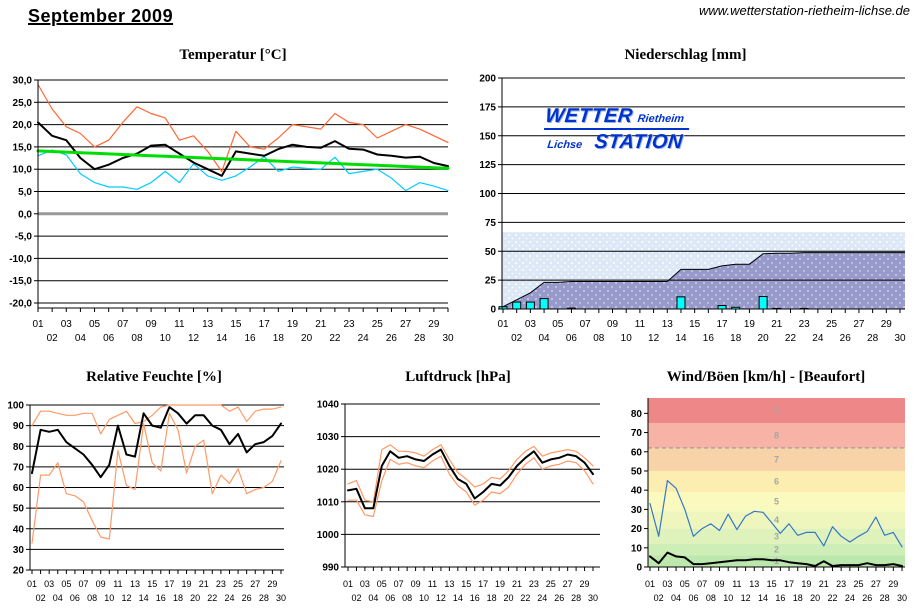  Describe the element at coordinates (293, 324) in the screenshot. I see `svg-text: 19` at that location.